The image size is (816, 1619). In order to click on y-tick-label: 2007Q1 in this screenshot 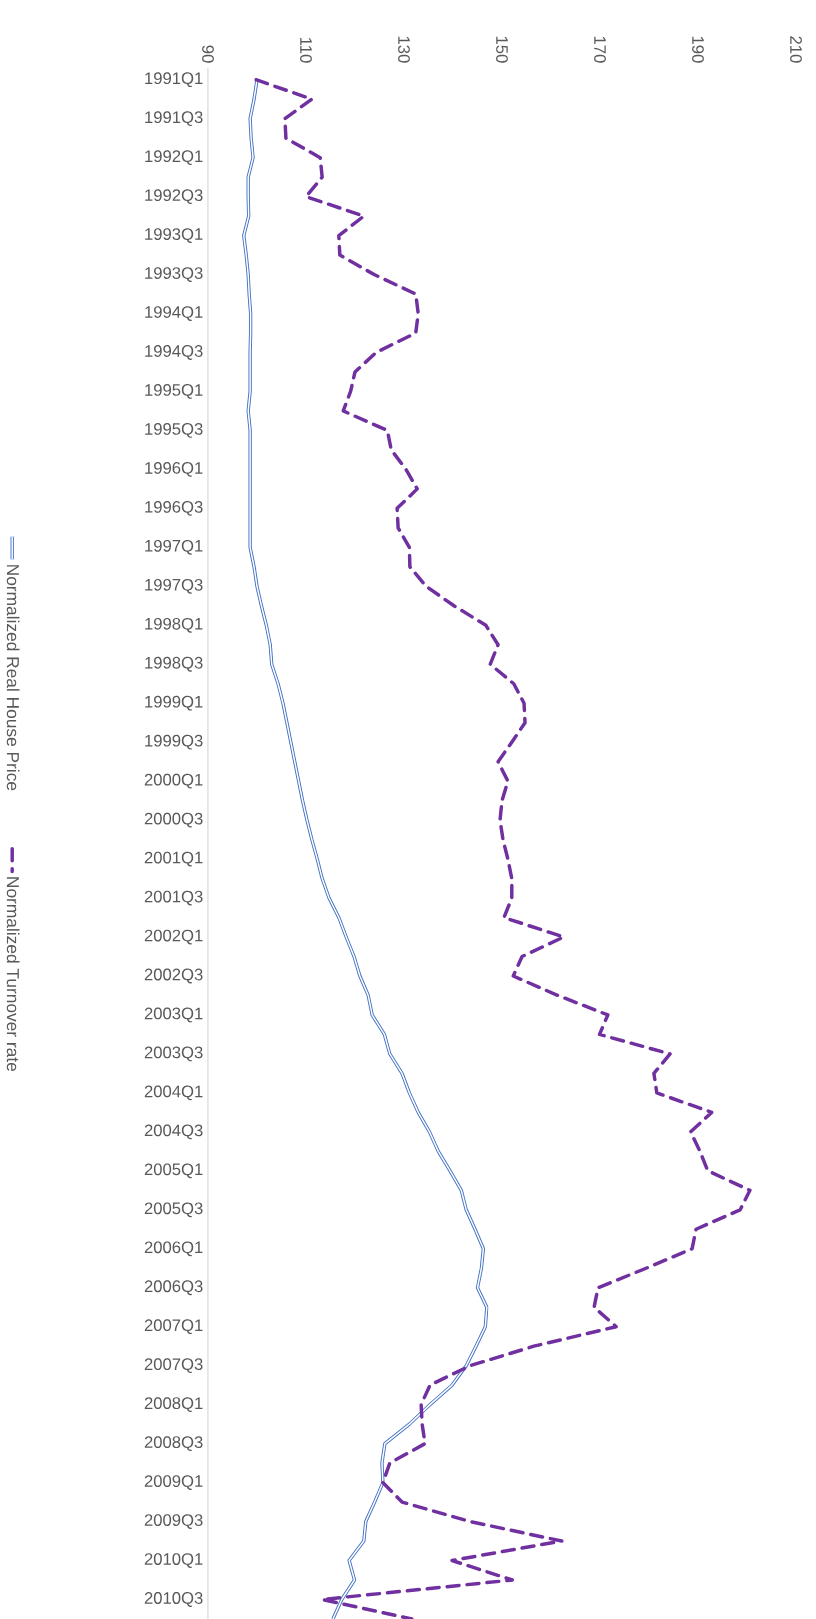, I will do `click(173, 1327)`.